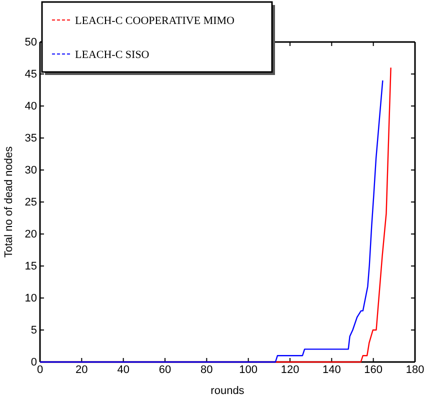  What do you see at coordinates (30, 170) in the screenshot?
I see `y-tick-label: 30` at bounding box center [30, 170].